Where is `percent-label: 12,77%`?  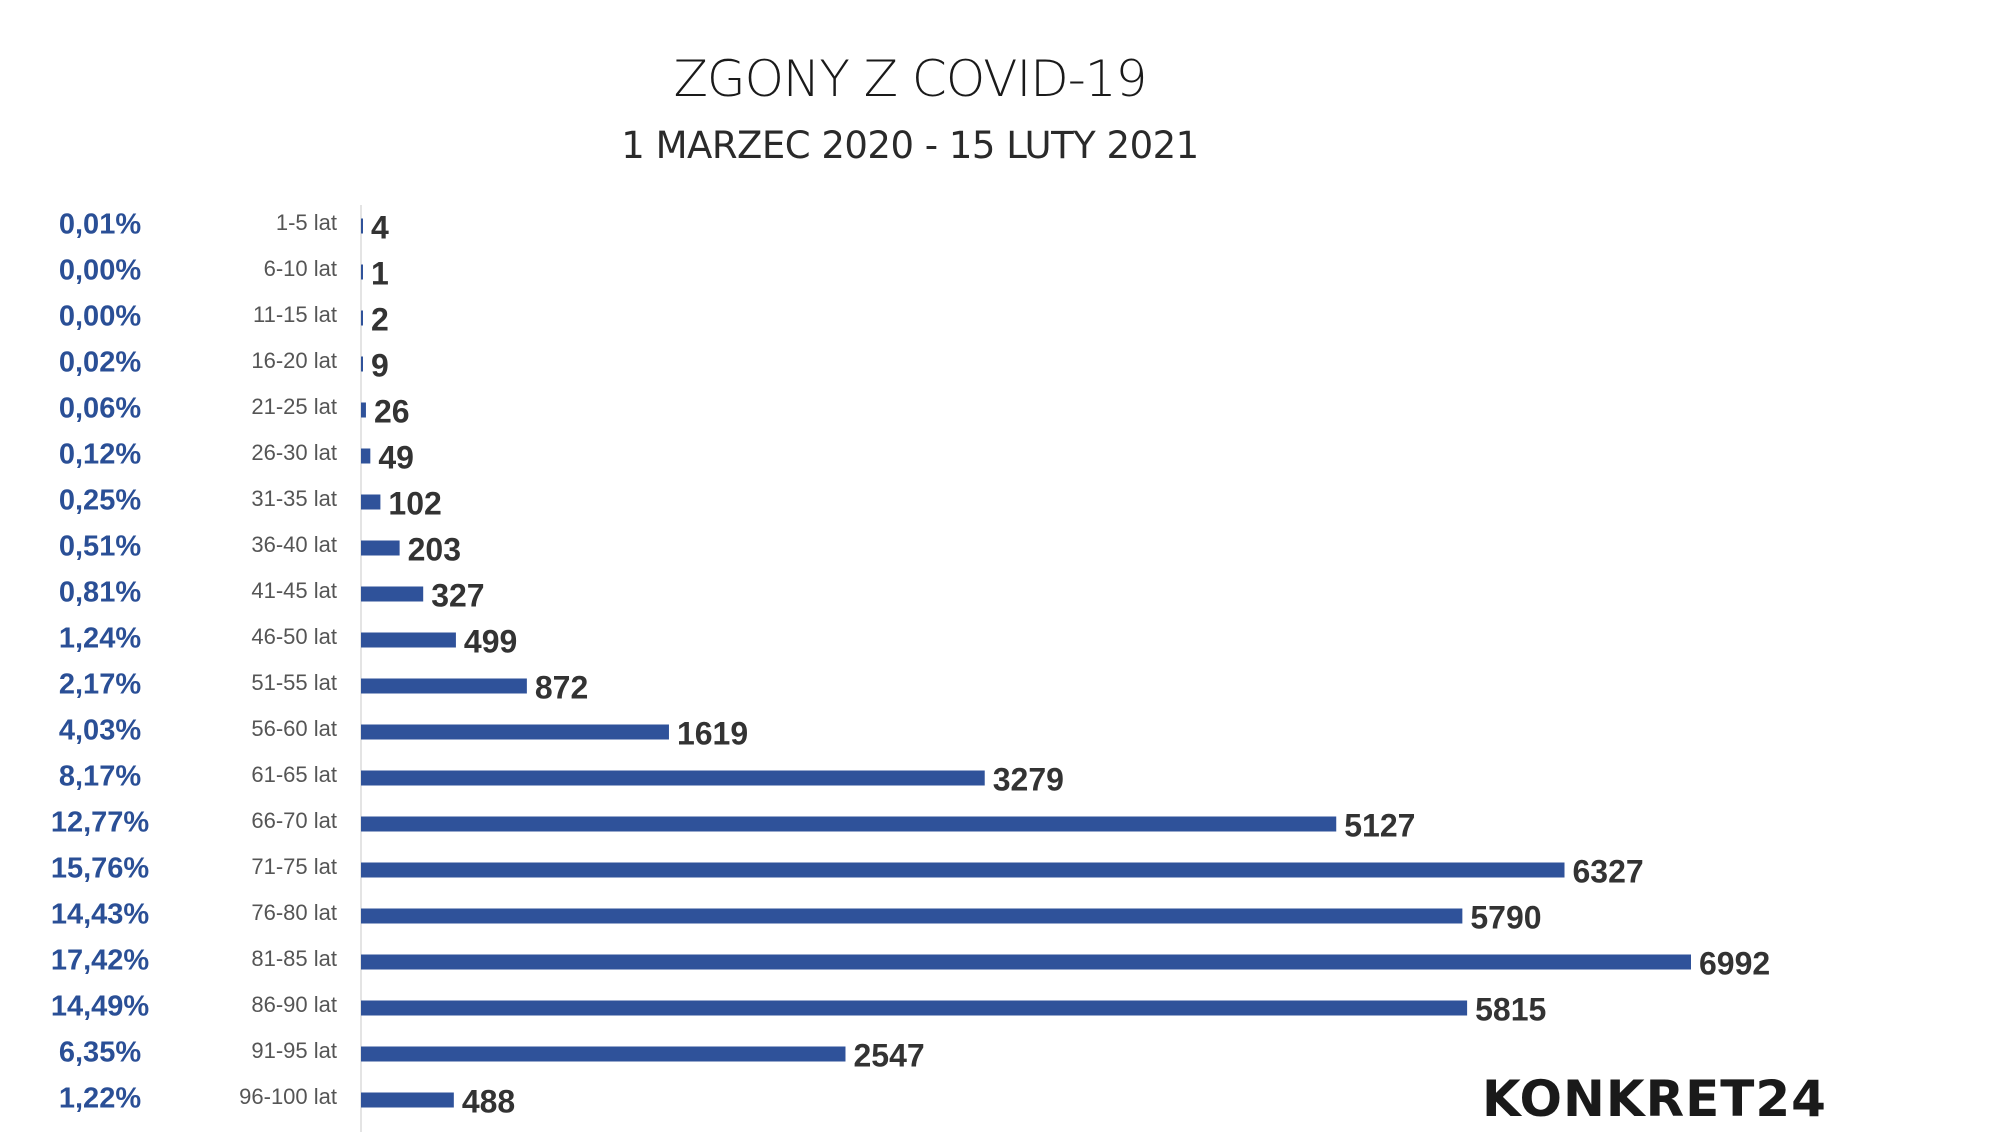 percent-label: 12,77% is located at coordinates (100, 823).